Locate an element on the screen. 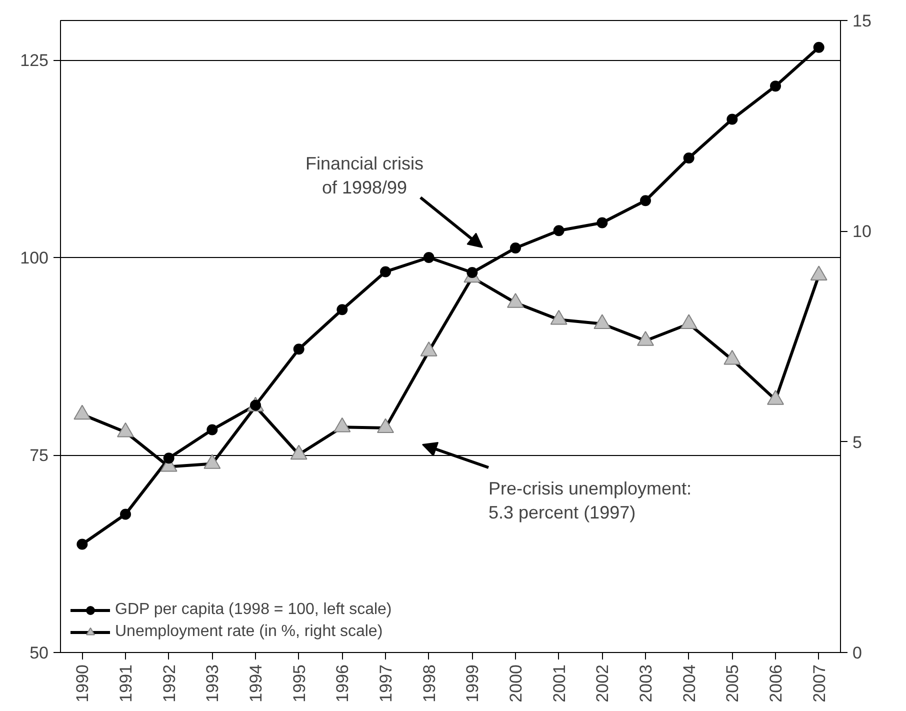 The width and height of the screenshot is (906, 711). x-tick-label: 1998 is located at coordinates (429, 683).